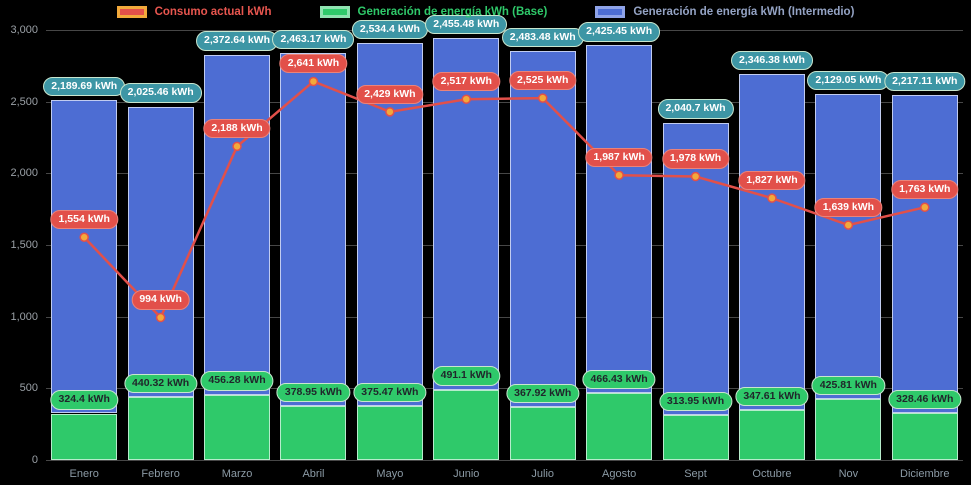 The width and height of the screenshot is (971, 485). What do you see at coordinates (466, 24) in the screenshot?
I see `label-intermedio: 2,455.48 kWh` at bounding box center [466, 24].